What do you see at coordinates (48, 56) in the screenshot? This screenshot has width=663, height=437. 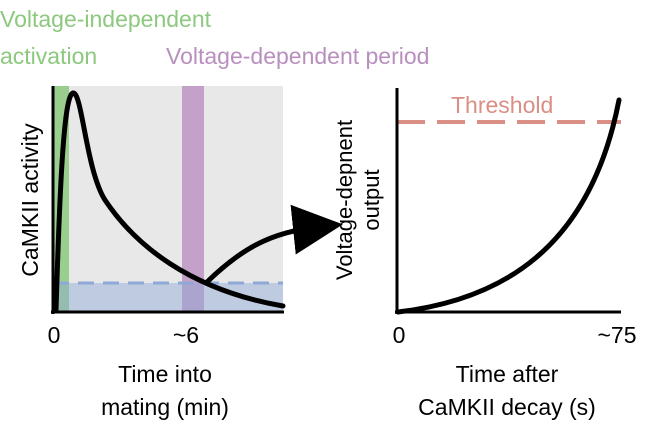 I see `legend-independent-line2: activation` at bounding box center [48, 56].